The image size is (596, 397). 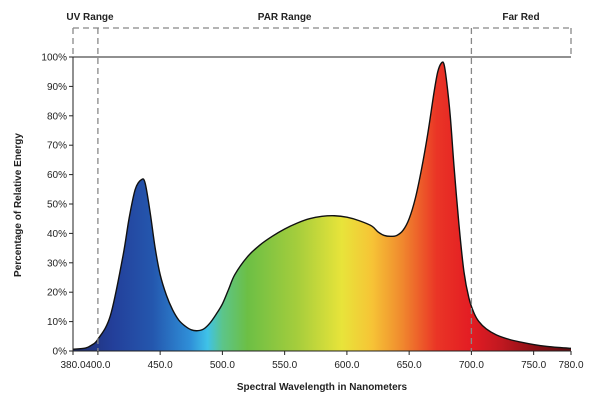 I want to click on x-tick-label: 500.0, so click(x=222, y=365).